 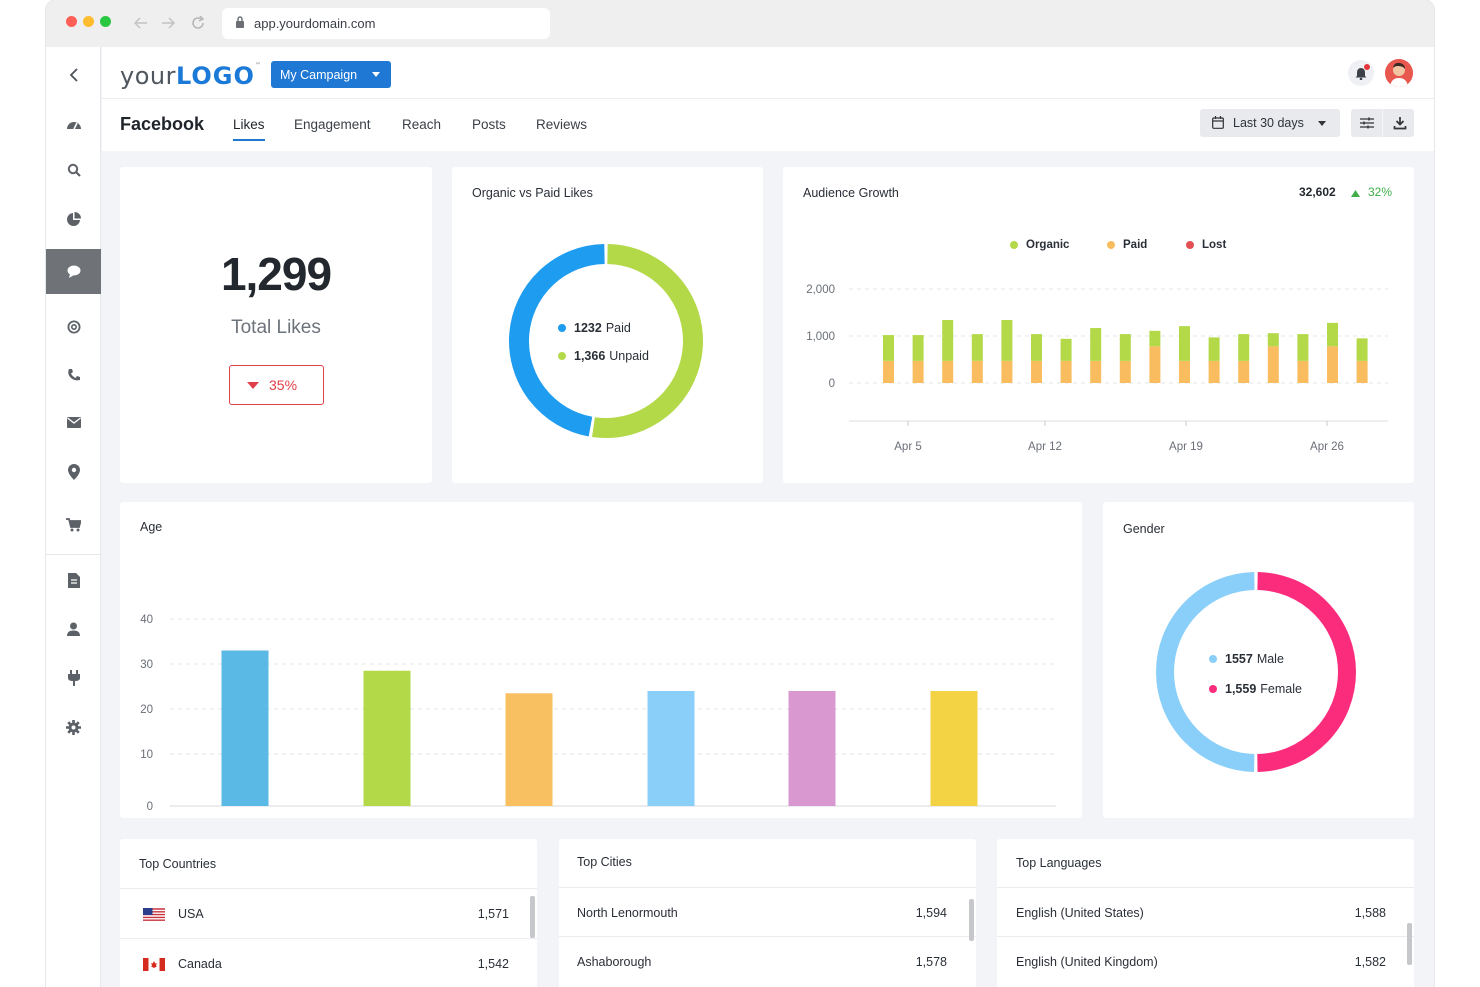 What do you see at coordinates (767, 961) in the screenshot?
I see `table-row: Ashaborough 1,578` at bounding box center [767, 961].